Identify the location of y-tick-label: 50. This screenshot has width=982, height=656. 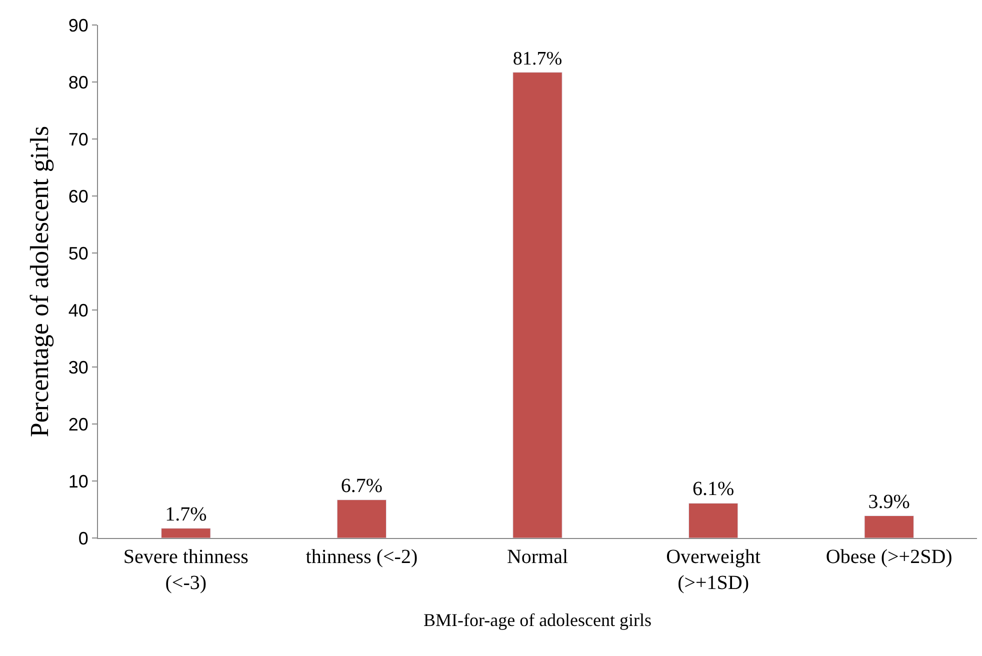
(78, 253).